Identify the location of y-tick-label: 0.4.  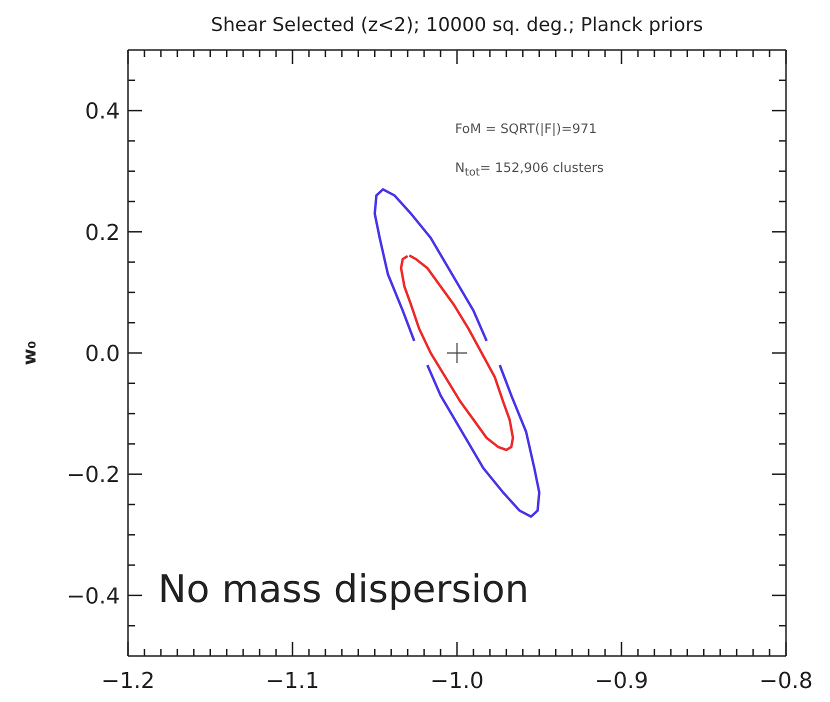
(102, 112).